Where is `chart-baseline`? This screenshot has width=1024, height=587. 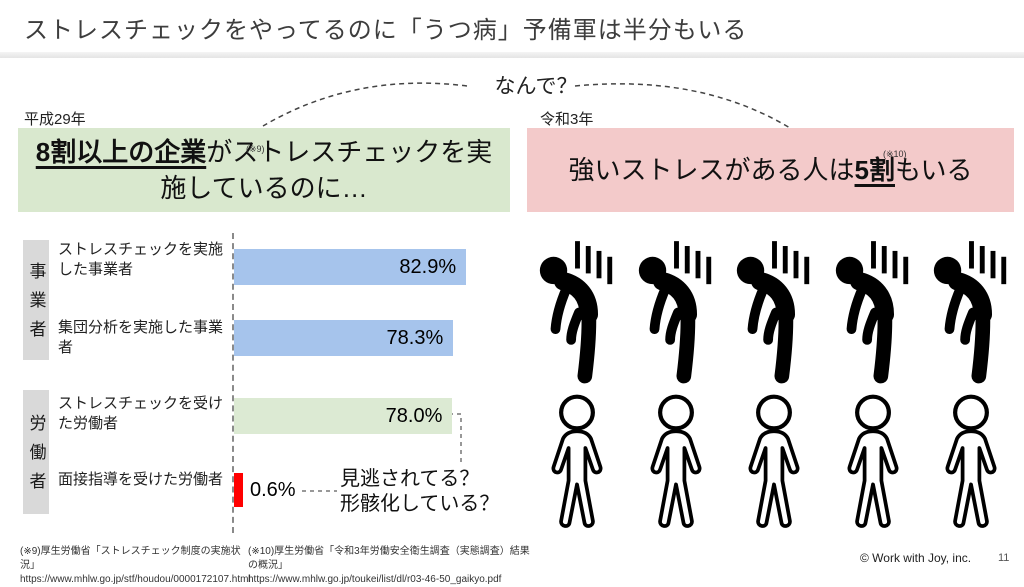 chart-baseline is located at coordinates (233, 383).